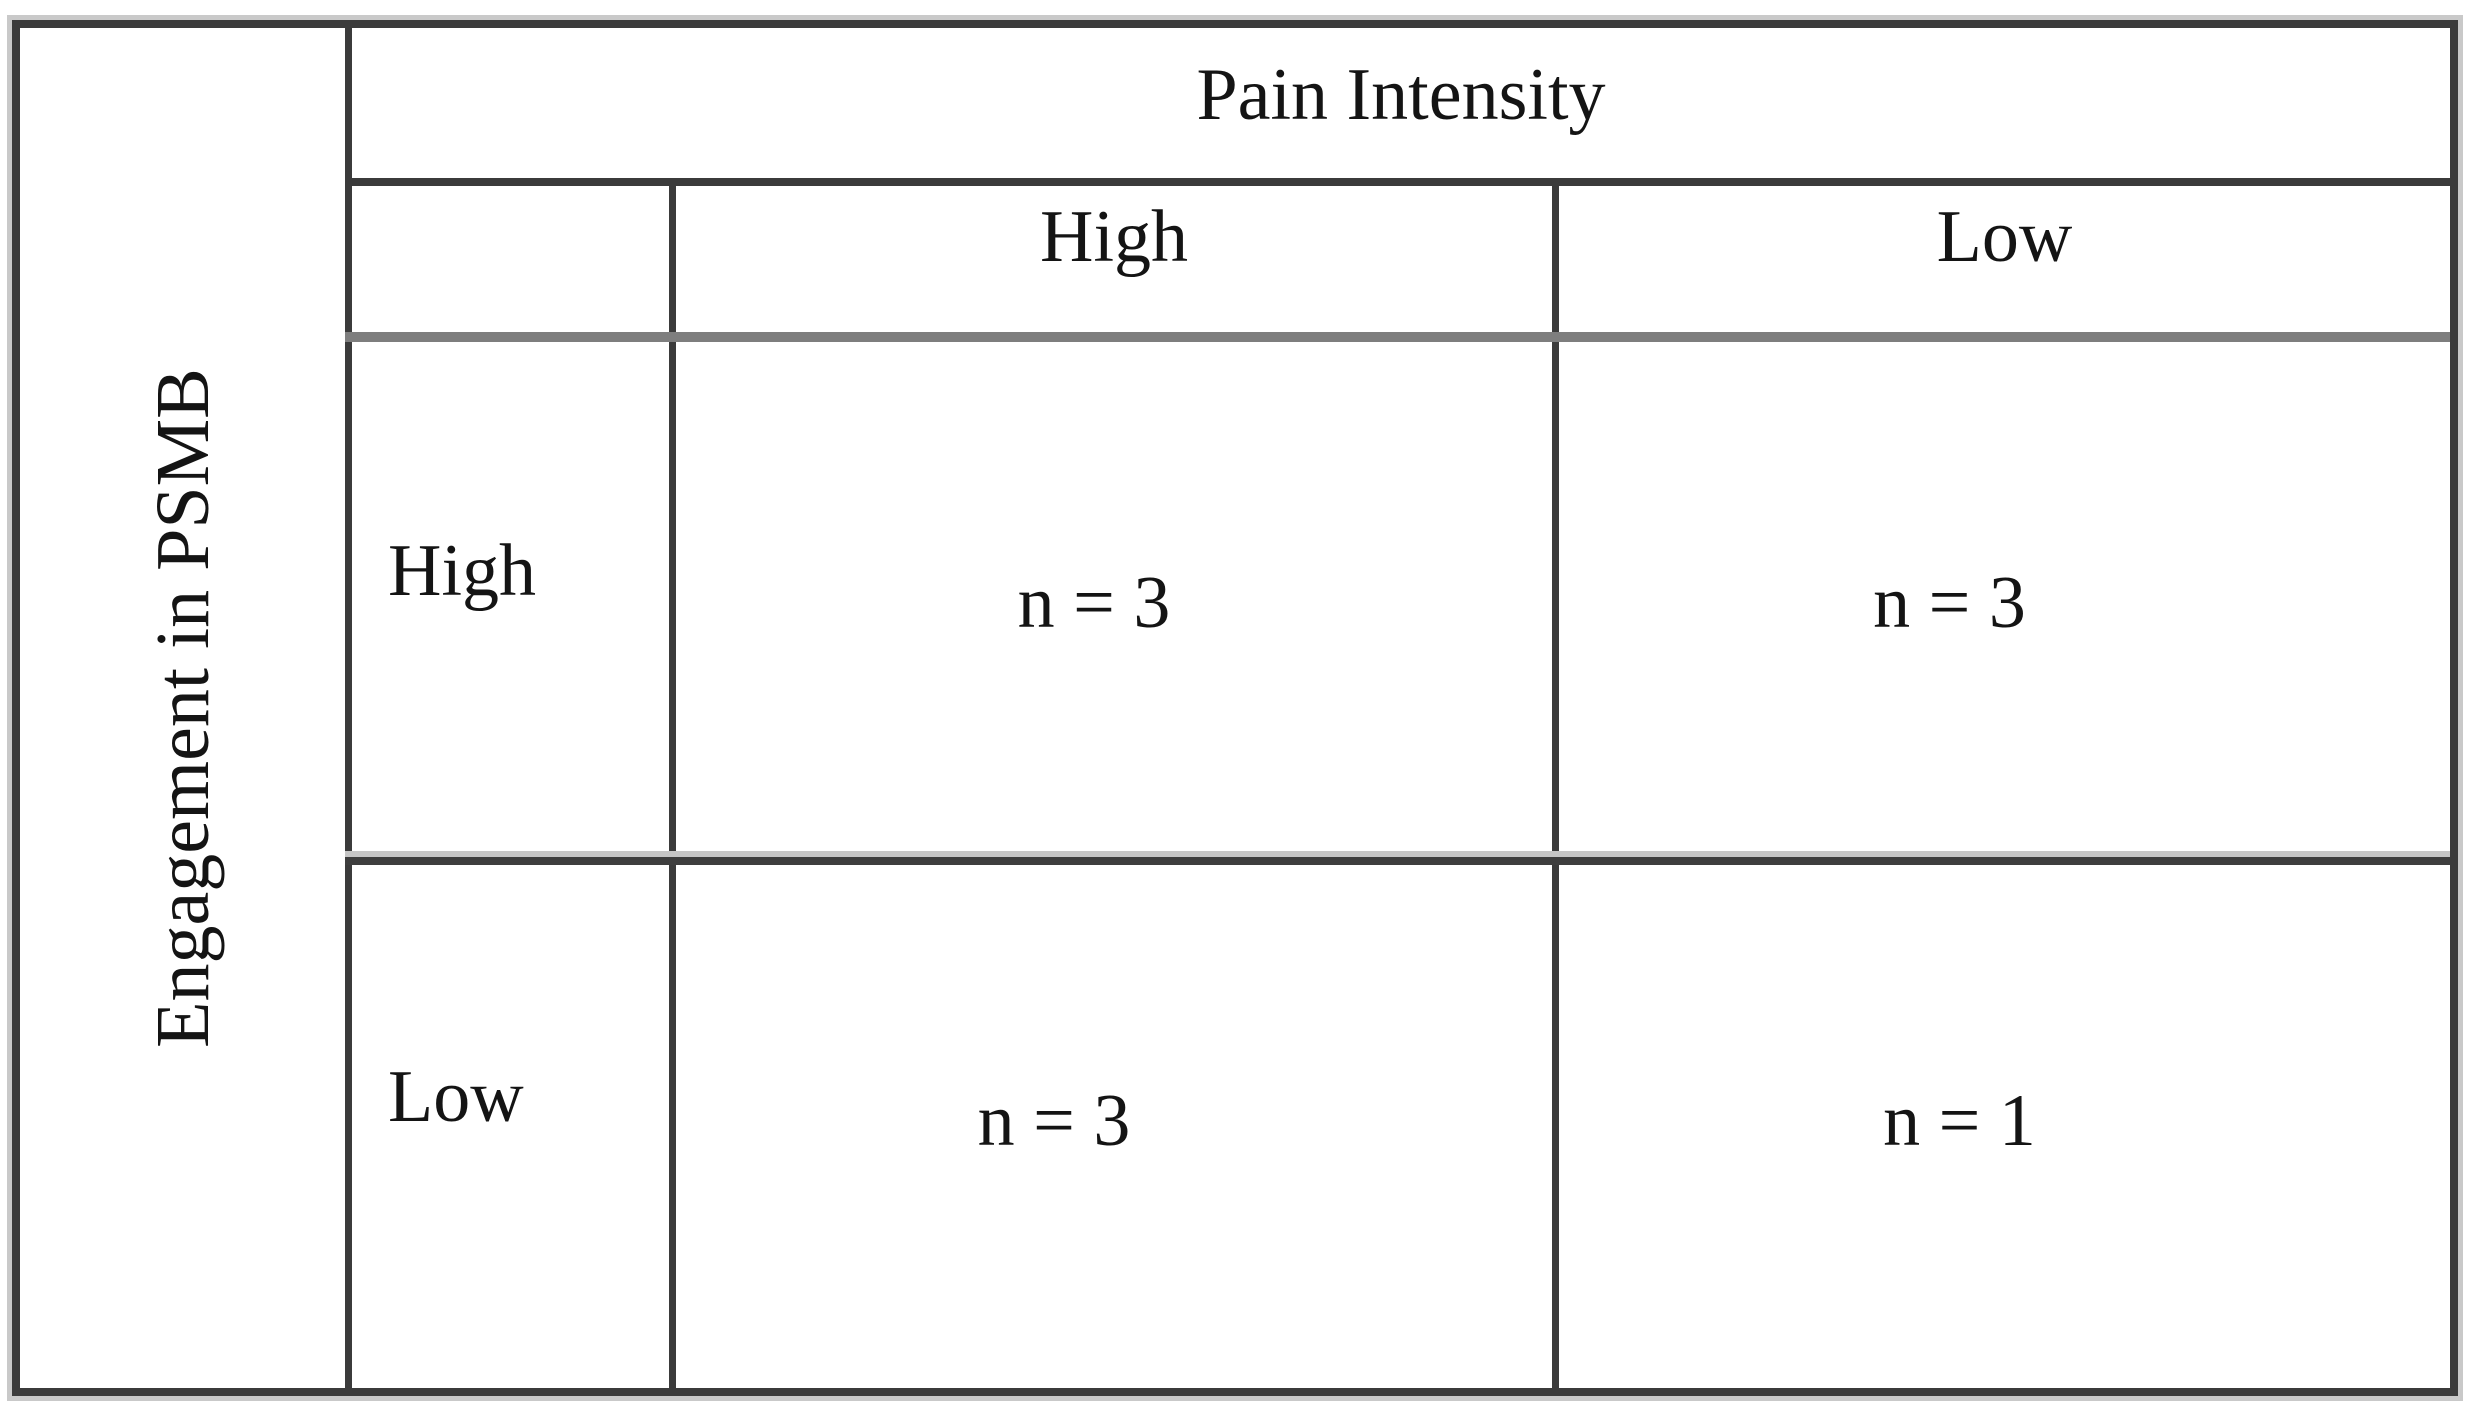 This screenshot has height=1415, width=2488. Describe the element at coordinates (2004, 237) in the screenshot. I see `column-header-low-text: Low` at that location.